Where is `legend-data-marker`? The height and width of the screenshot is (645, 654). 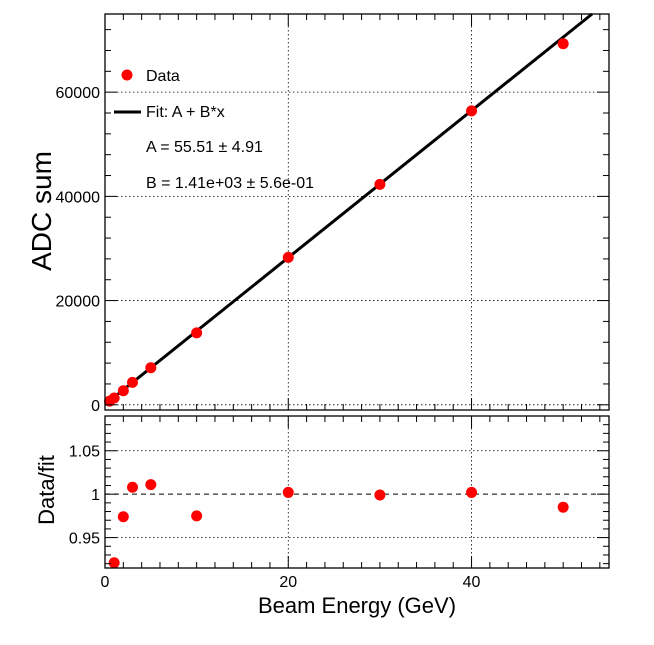
legend-data-marker is located at coordinates (127, 75).